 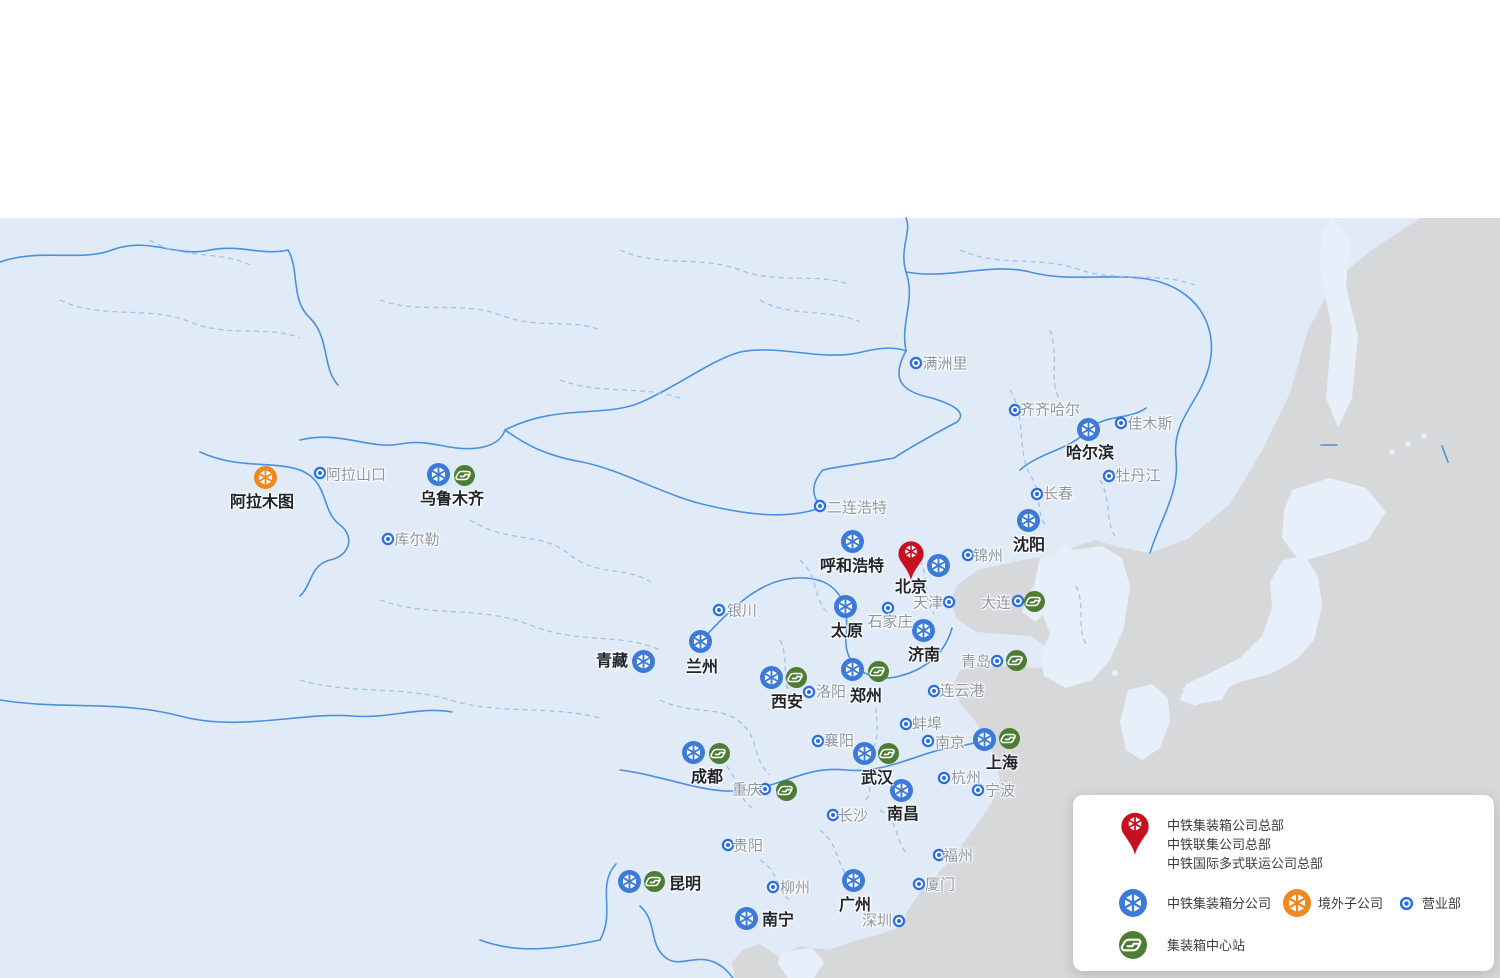 What do you see at coordinates (1002, 763) in the screenshot?
I see `city-label-上海: 上海` at bounding box center [1002, 763].